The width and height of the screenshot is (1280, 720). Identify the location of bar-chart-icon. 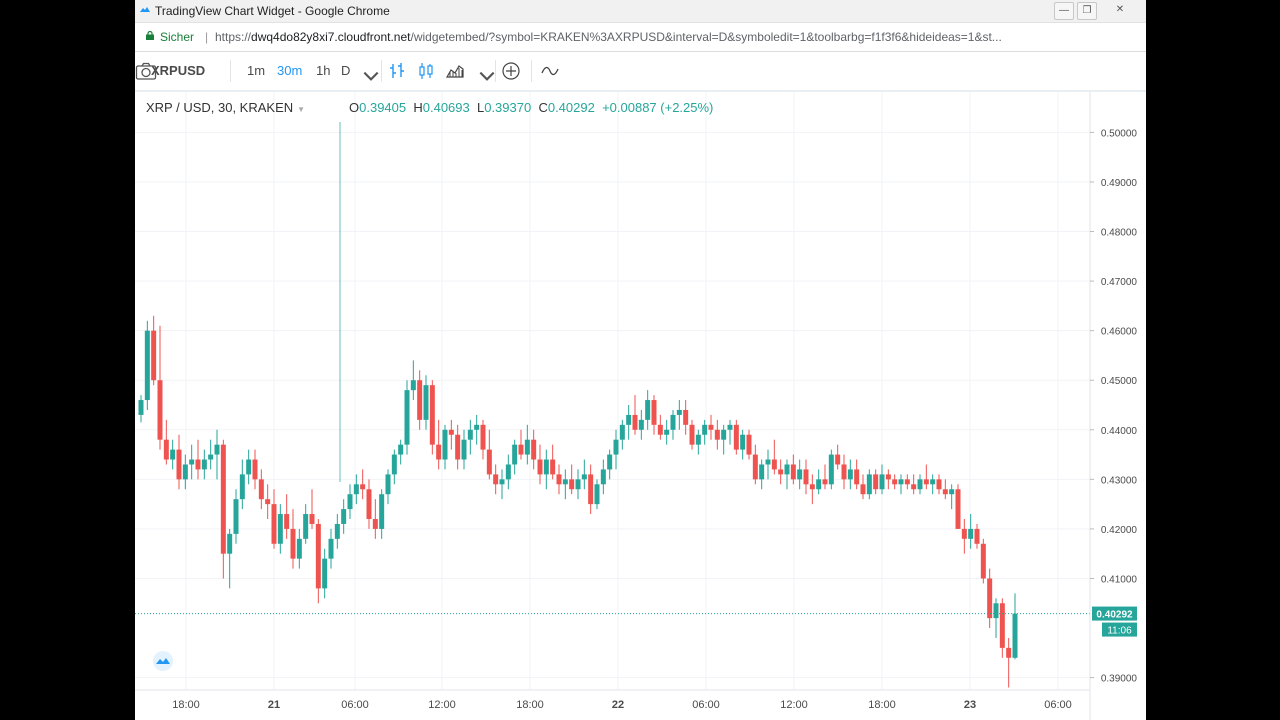
(397, 71).